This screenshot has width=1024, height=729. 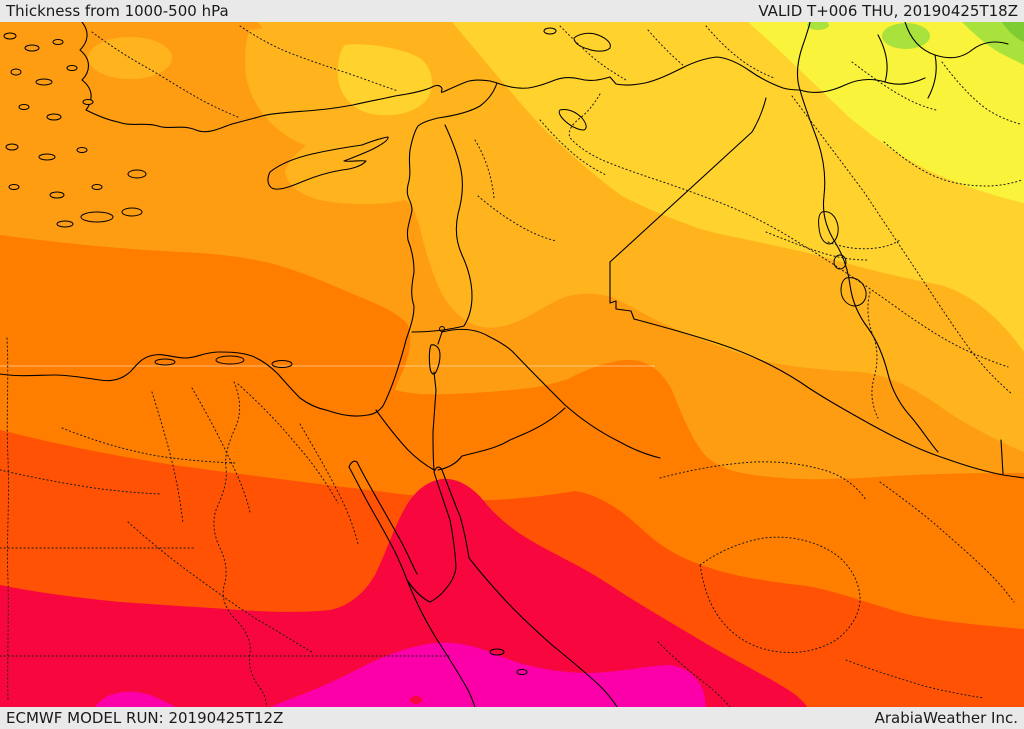 I want to click on turkey-iran-border, so click(x=803, y=56).